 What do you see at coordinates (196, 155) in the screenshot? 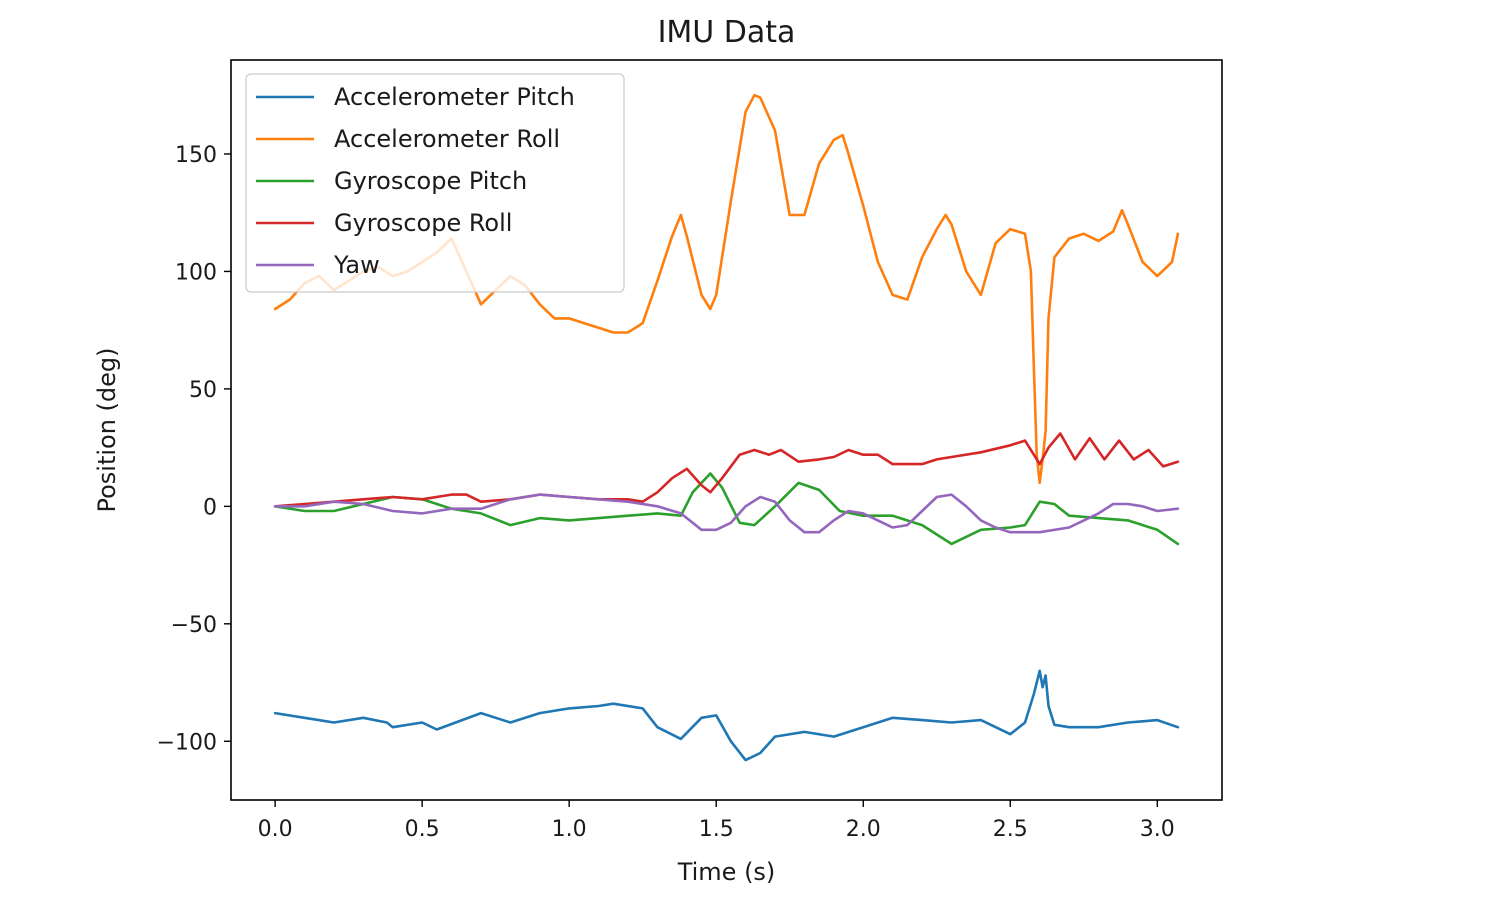
I see `y-tick-label: 150` at bounding box center [196, 155].